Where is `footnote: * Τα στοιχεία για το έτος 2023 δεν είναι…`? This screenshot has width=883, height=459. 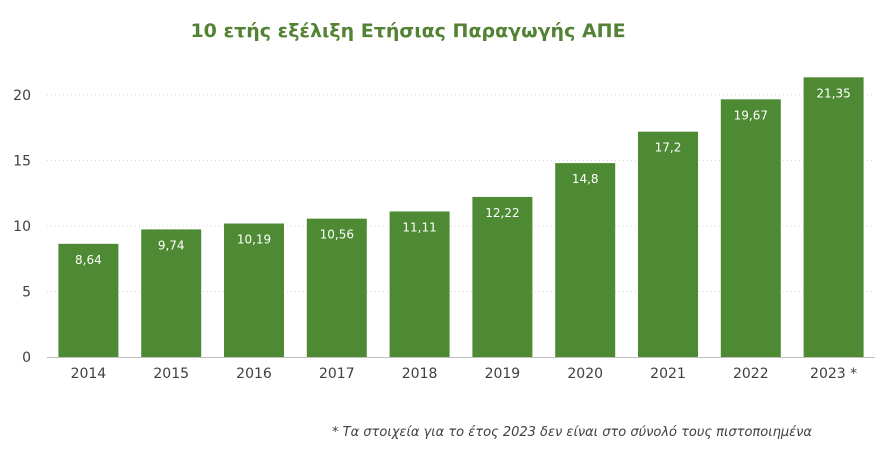 footnote: * Τα στοιχεία για το έτος 2023 δεν είναι… is located at coordinates (572, 432).